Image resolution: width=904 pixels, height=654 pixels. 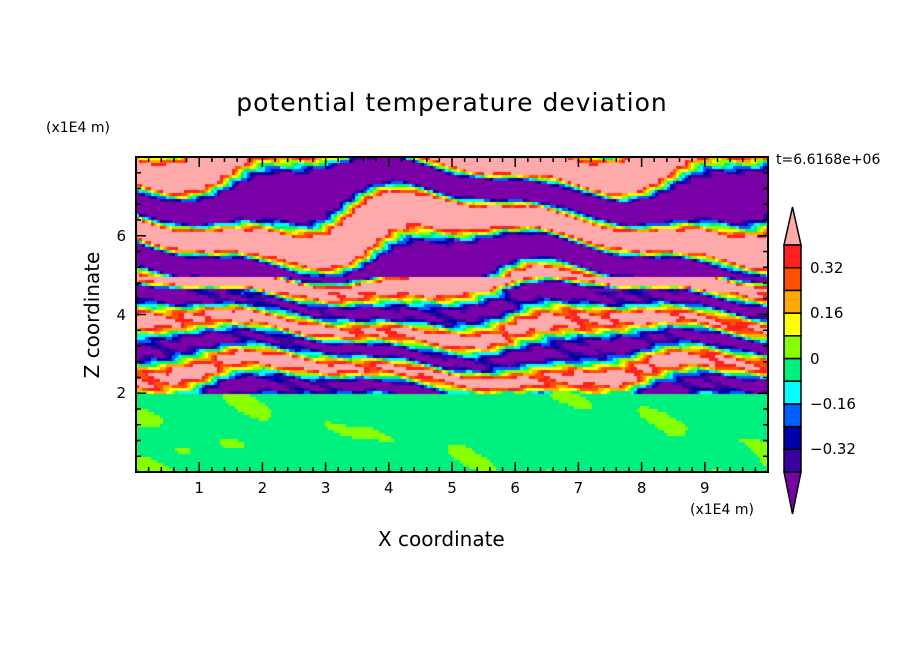 What do you see at coordinates (578, 488) in the screenshot?
I see `x-tick-label: 7` at bounding box center [578, 488].